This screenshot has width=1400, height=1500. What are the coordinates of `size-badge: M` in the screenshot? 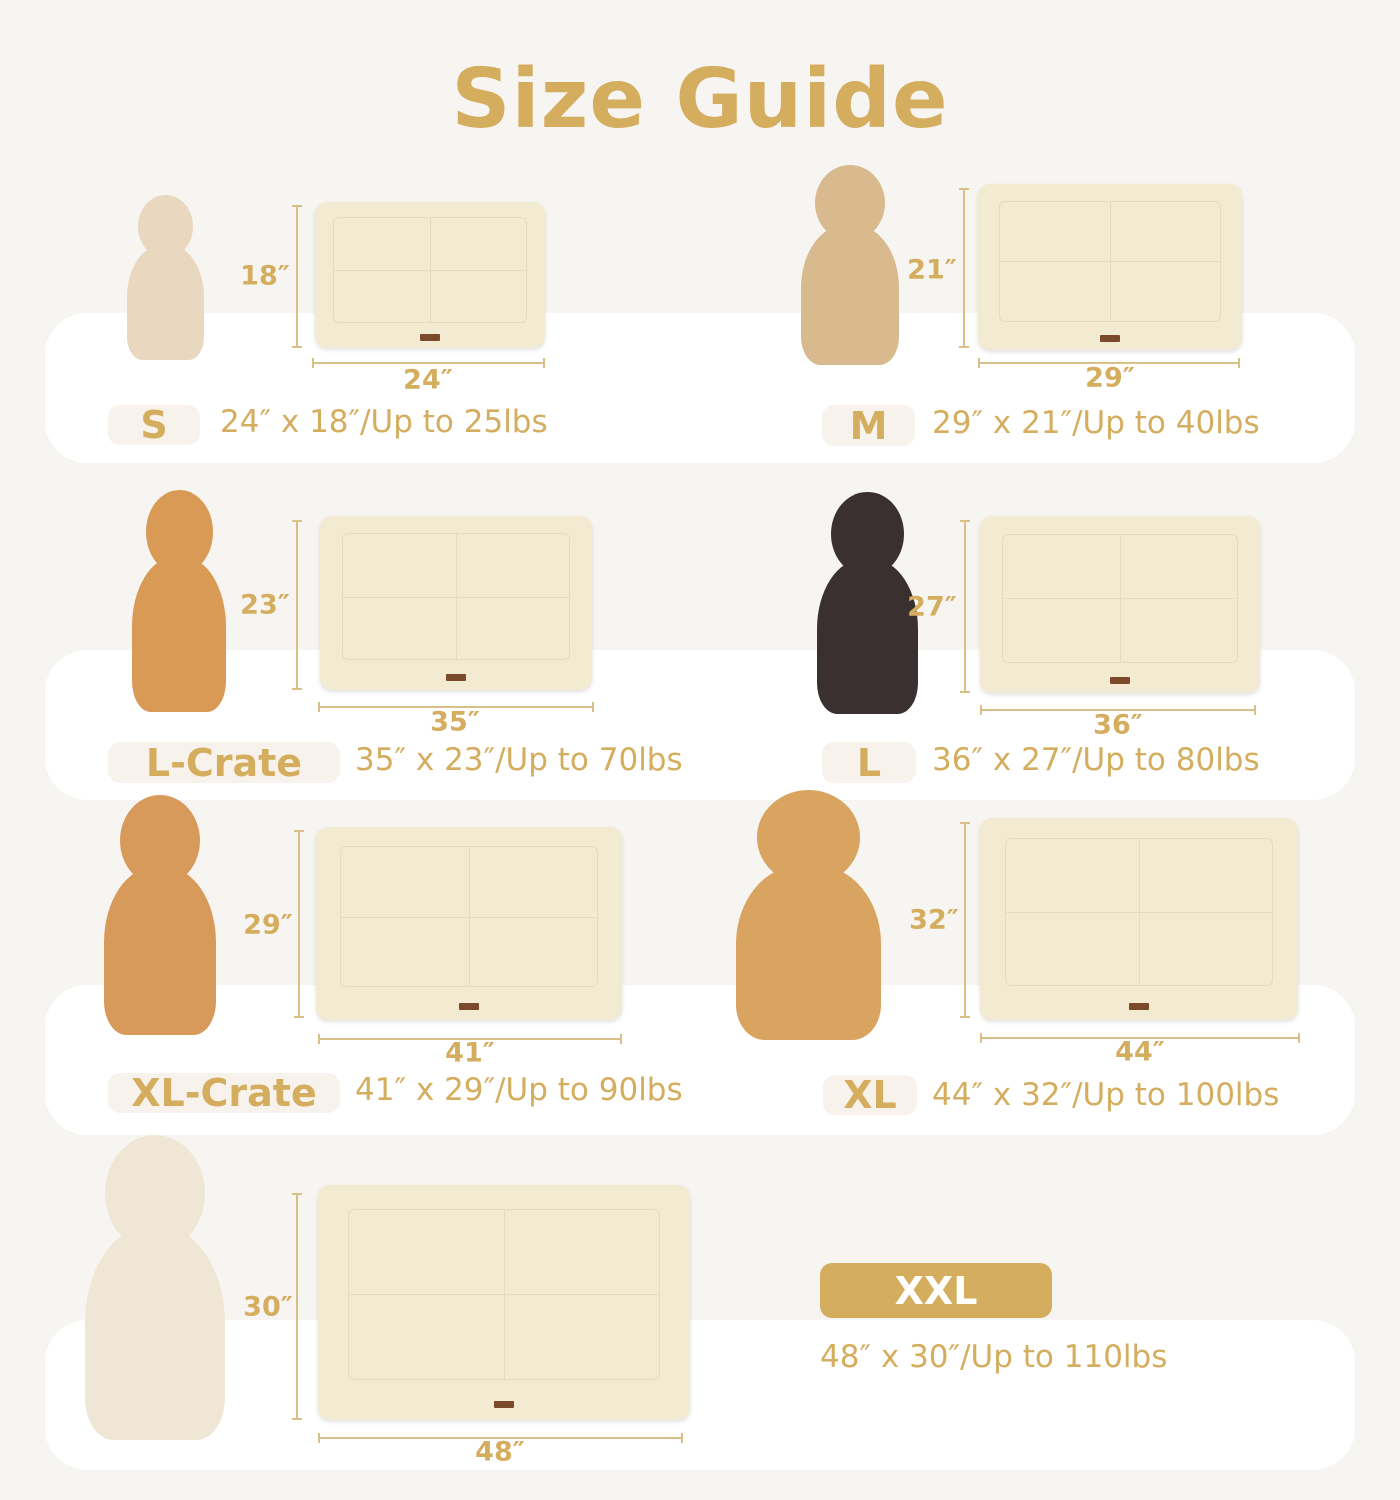 It's located at (868, 426).